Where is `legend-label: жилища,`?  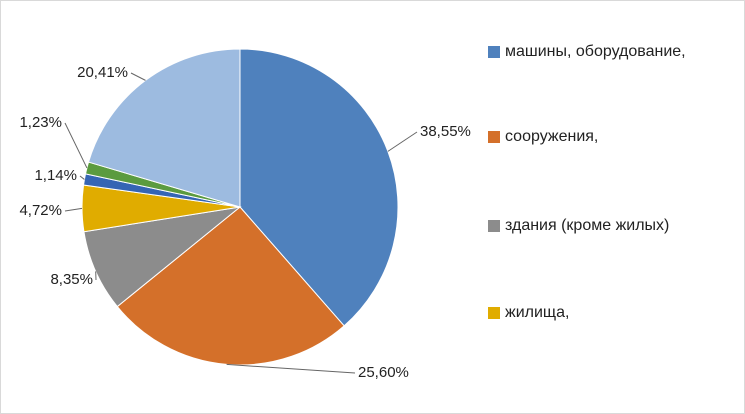
legend-label: жилища, is located at coordinates (537, 312).